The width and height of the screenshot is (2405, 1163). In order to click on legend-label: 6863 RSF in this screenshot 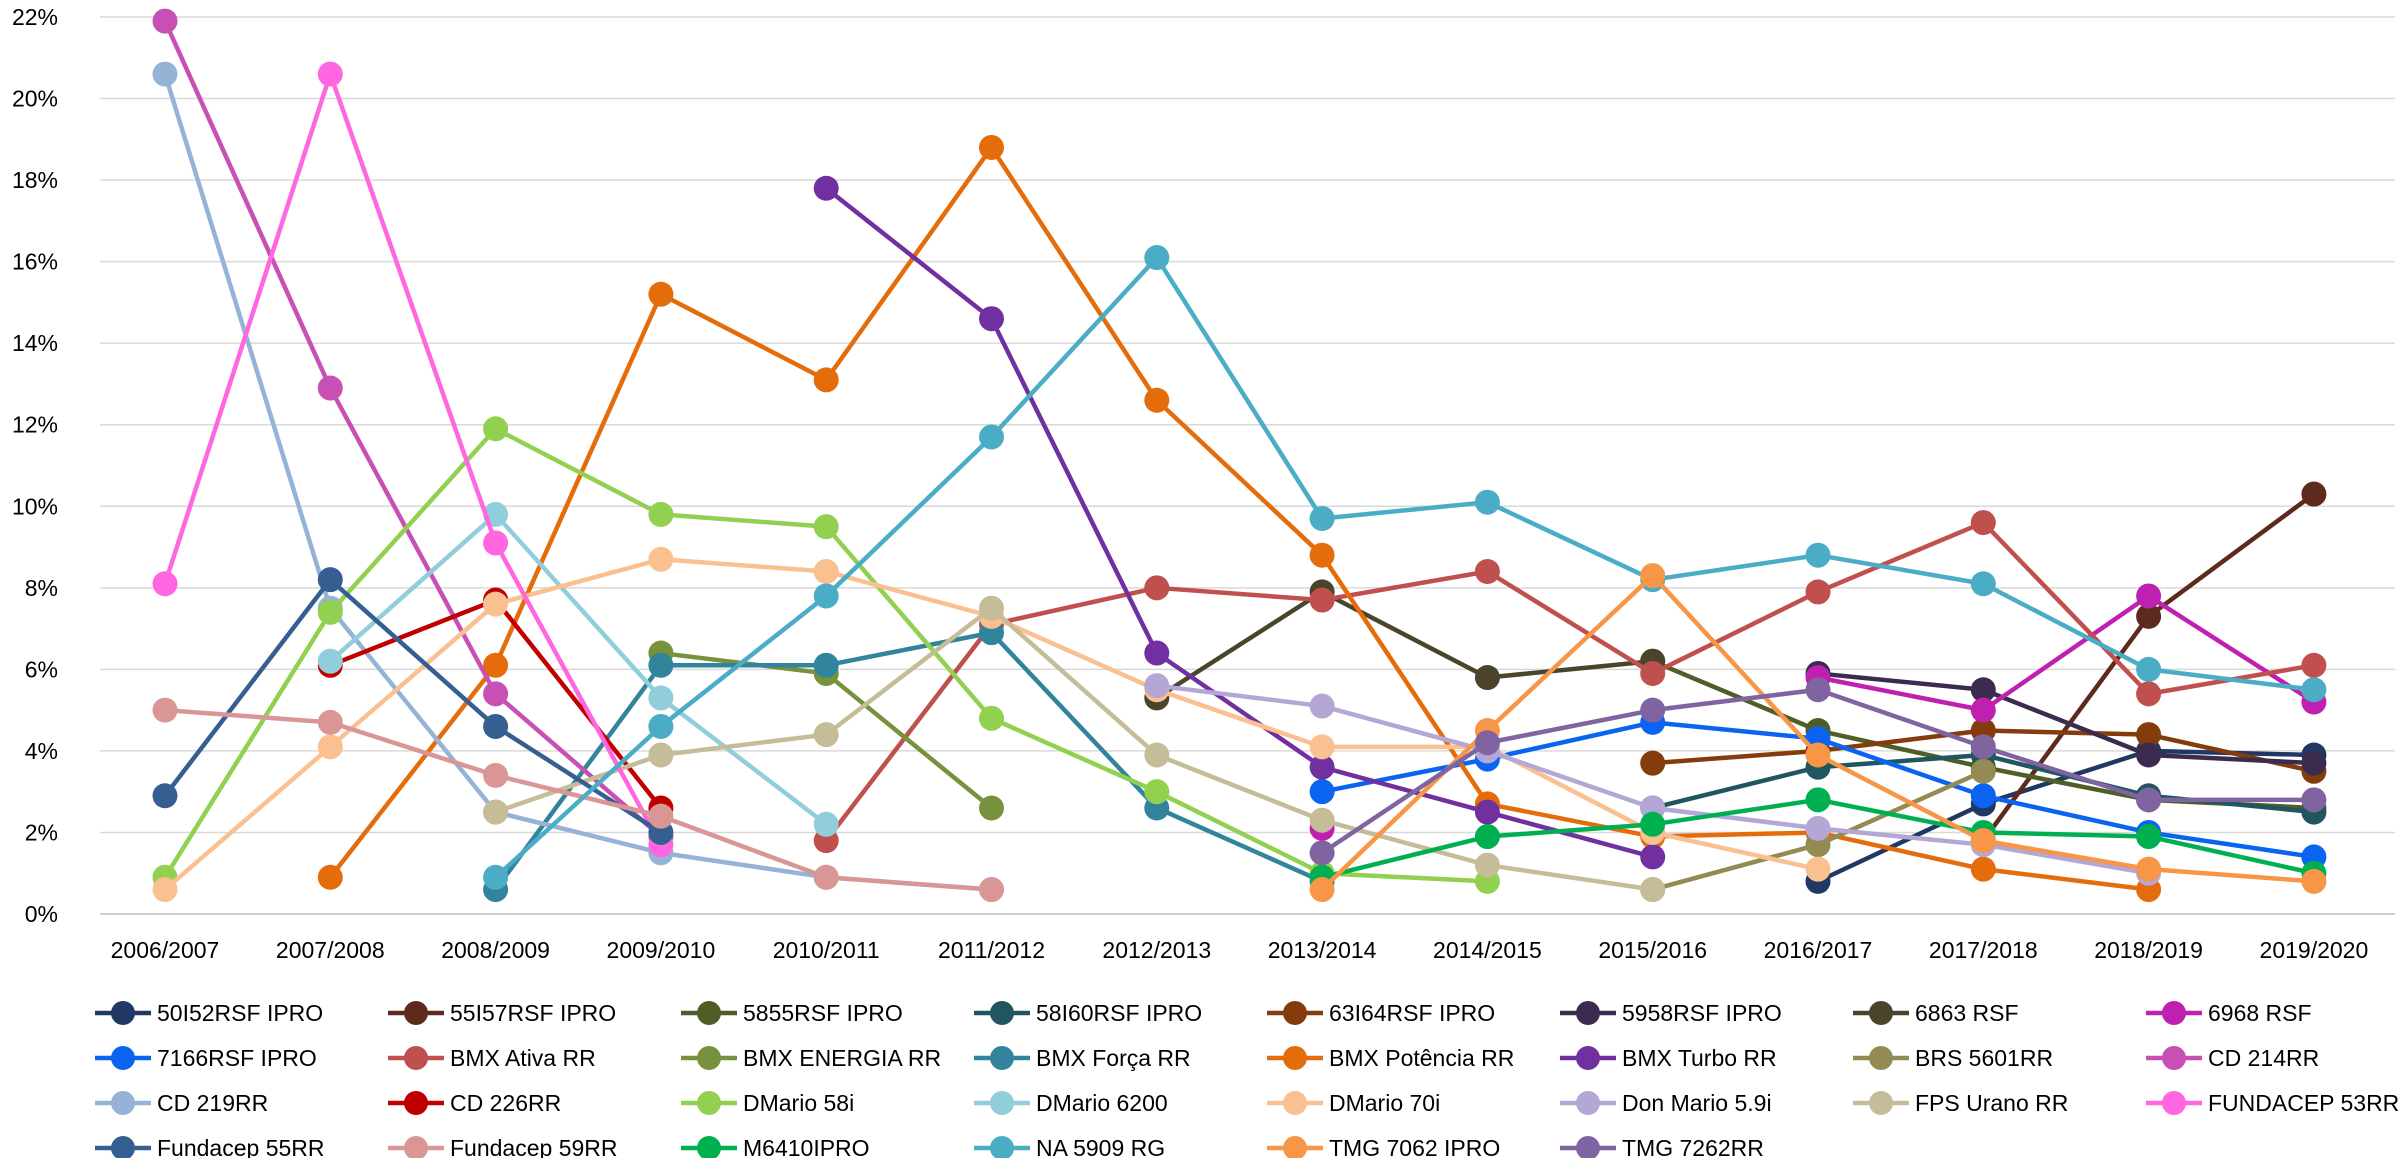, I will do `click(1967, 1013)`.